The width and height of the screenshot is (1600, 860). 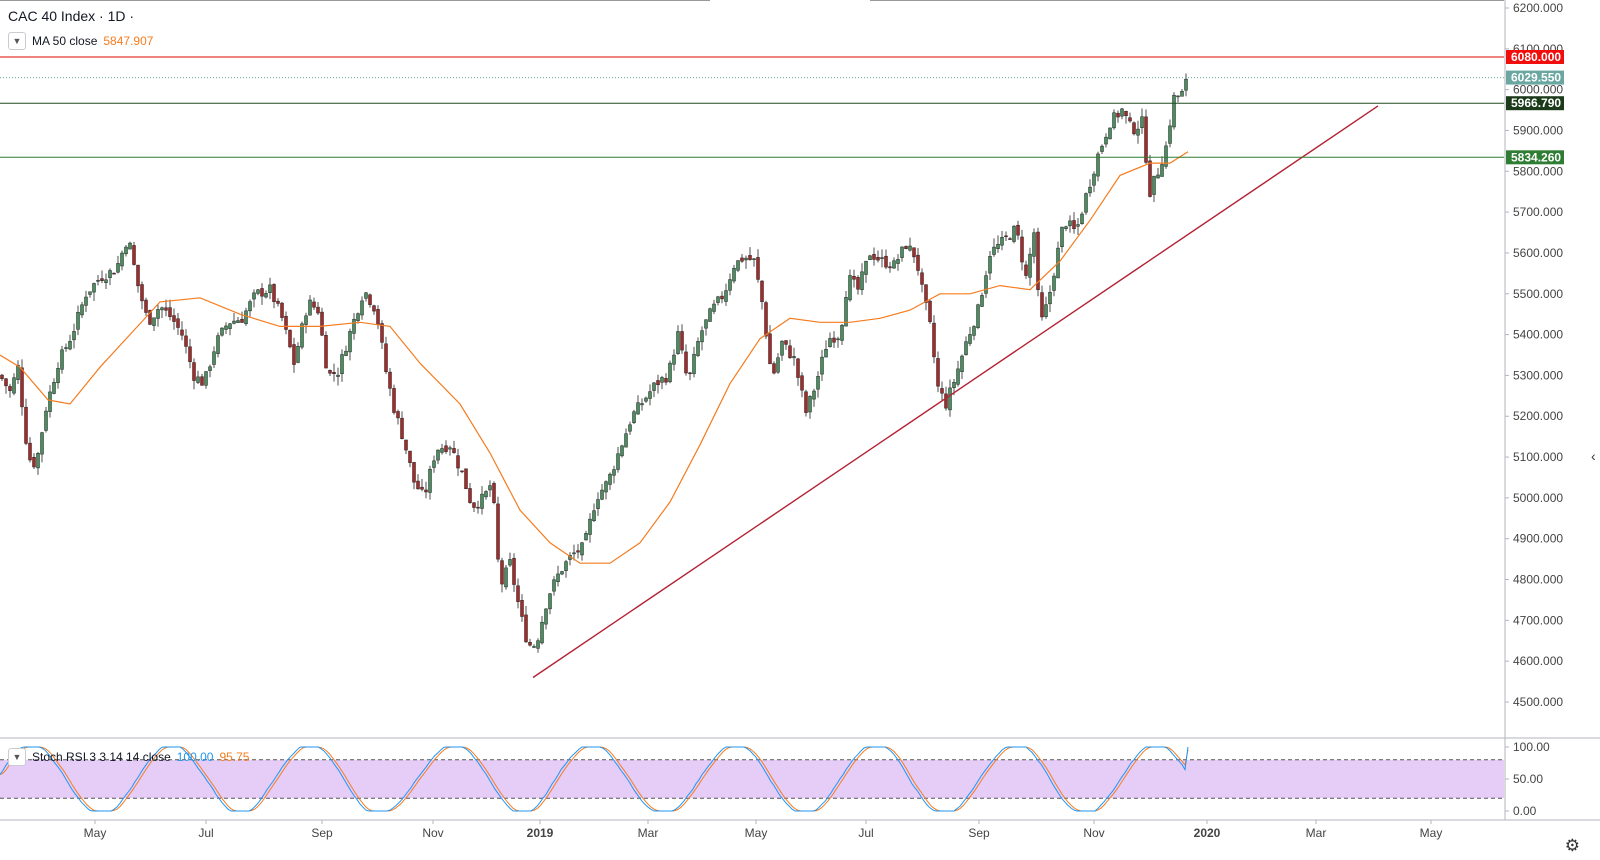 I want to click on level-tag-resistance, so click(x=1535, y=56).